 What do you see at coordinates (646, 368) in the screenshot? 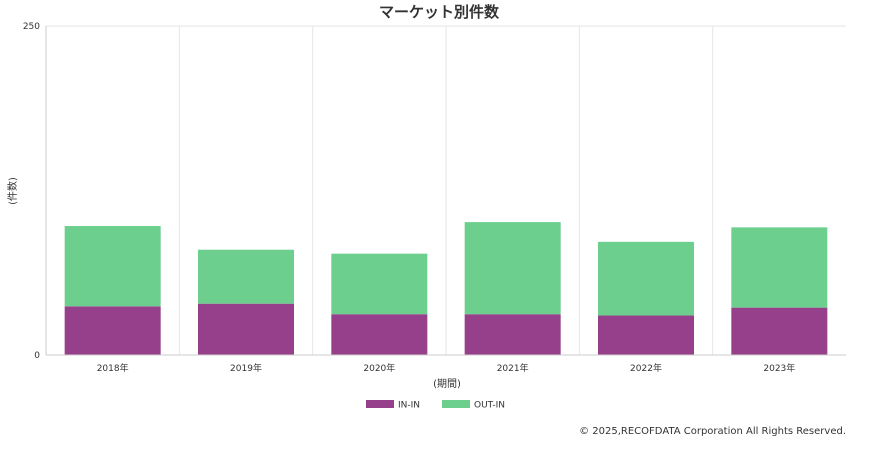
I see `x-tick-label: 2022年` at bounding box center [646, 368].